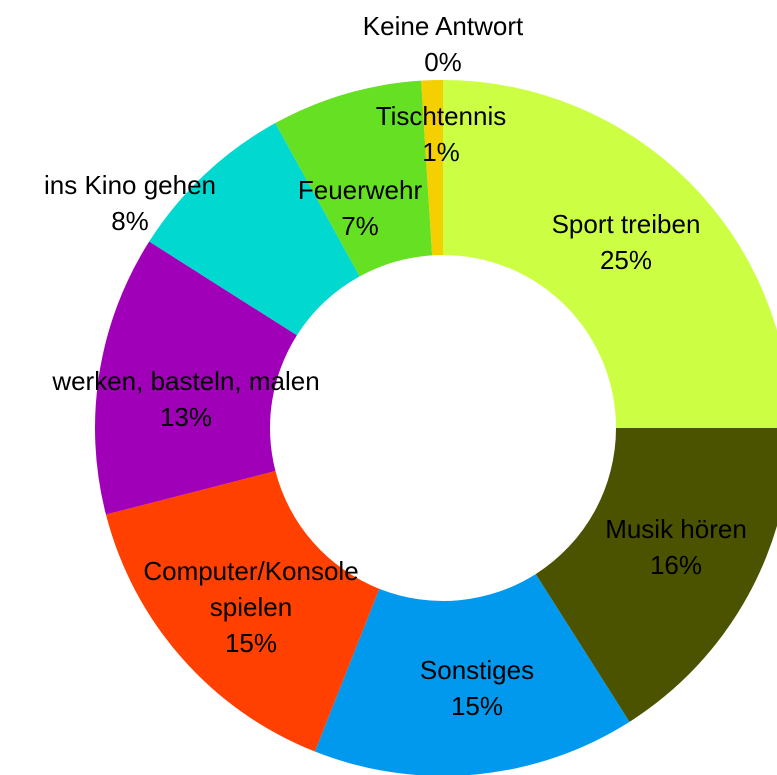  I want to click on slice-label: Tischtennis, so click(441, 116).